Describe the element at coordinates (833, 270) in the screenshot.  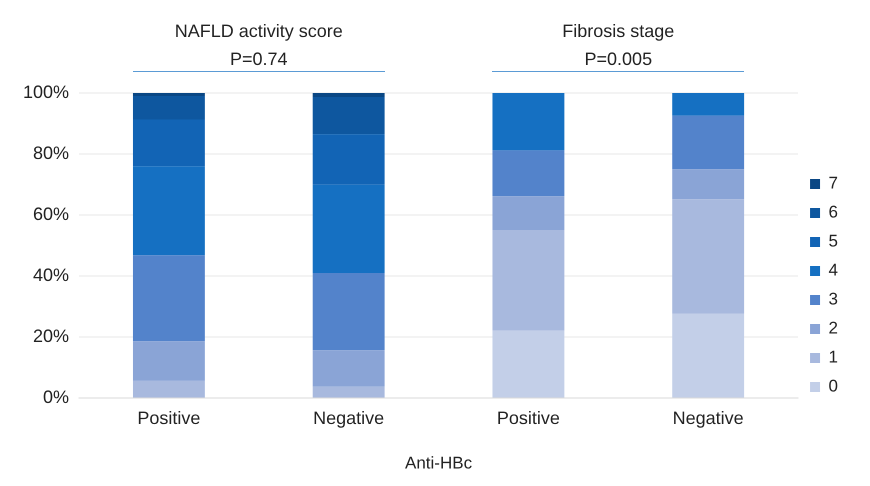
I see `legend-label: 4` at that location.